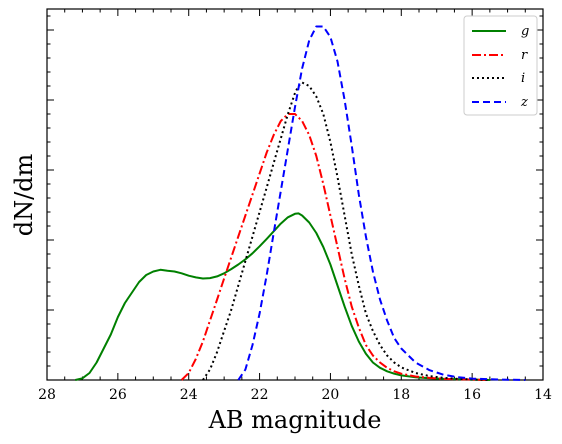 Image resolution: width=562 pixels, height=444 pixels. I want to click on x-tick-label: 22, so click(260, 395).